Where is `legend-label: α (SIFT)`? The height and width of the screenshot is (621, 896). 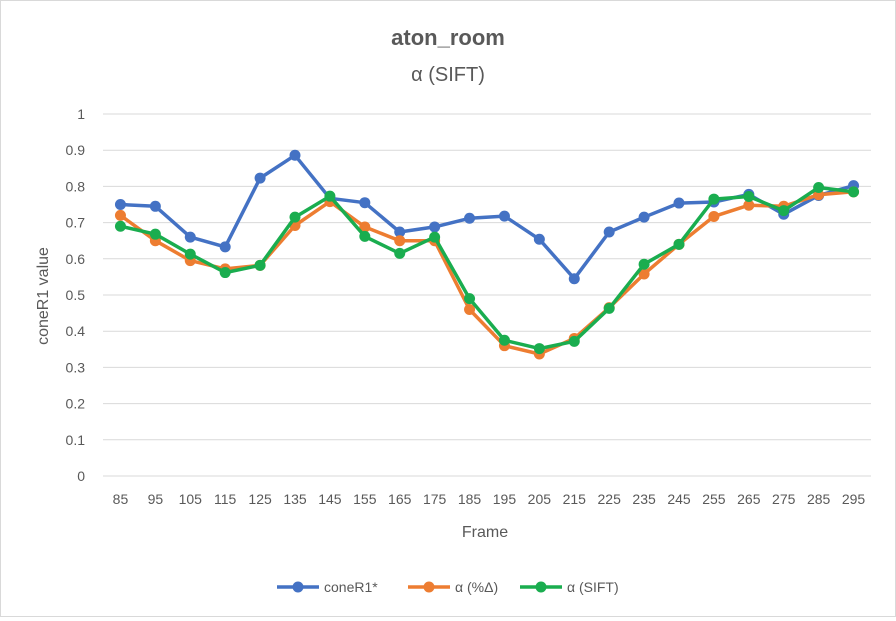
legend-label: α (SIFT) is located at coordinates (593, 587).